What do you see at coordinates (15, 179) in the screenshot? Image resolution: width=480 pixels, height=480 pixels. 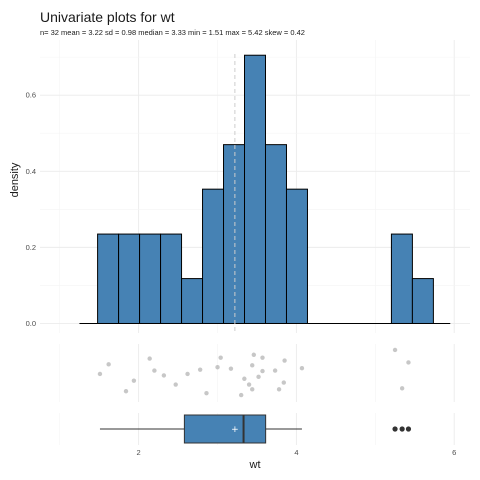 I see `y-axis-label: density` at bounding box center [15, 179].